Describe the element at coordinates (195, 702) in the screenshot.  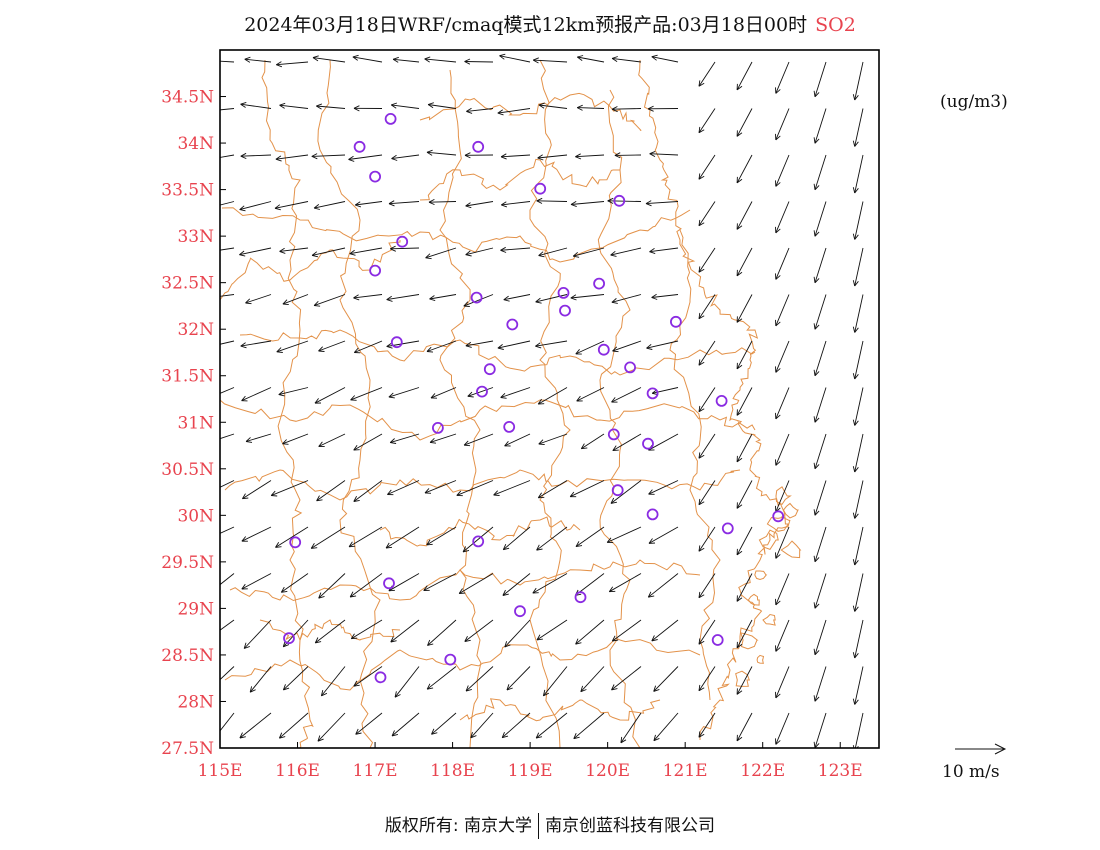
I see `lat-tick-label: 28N` at that location.